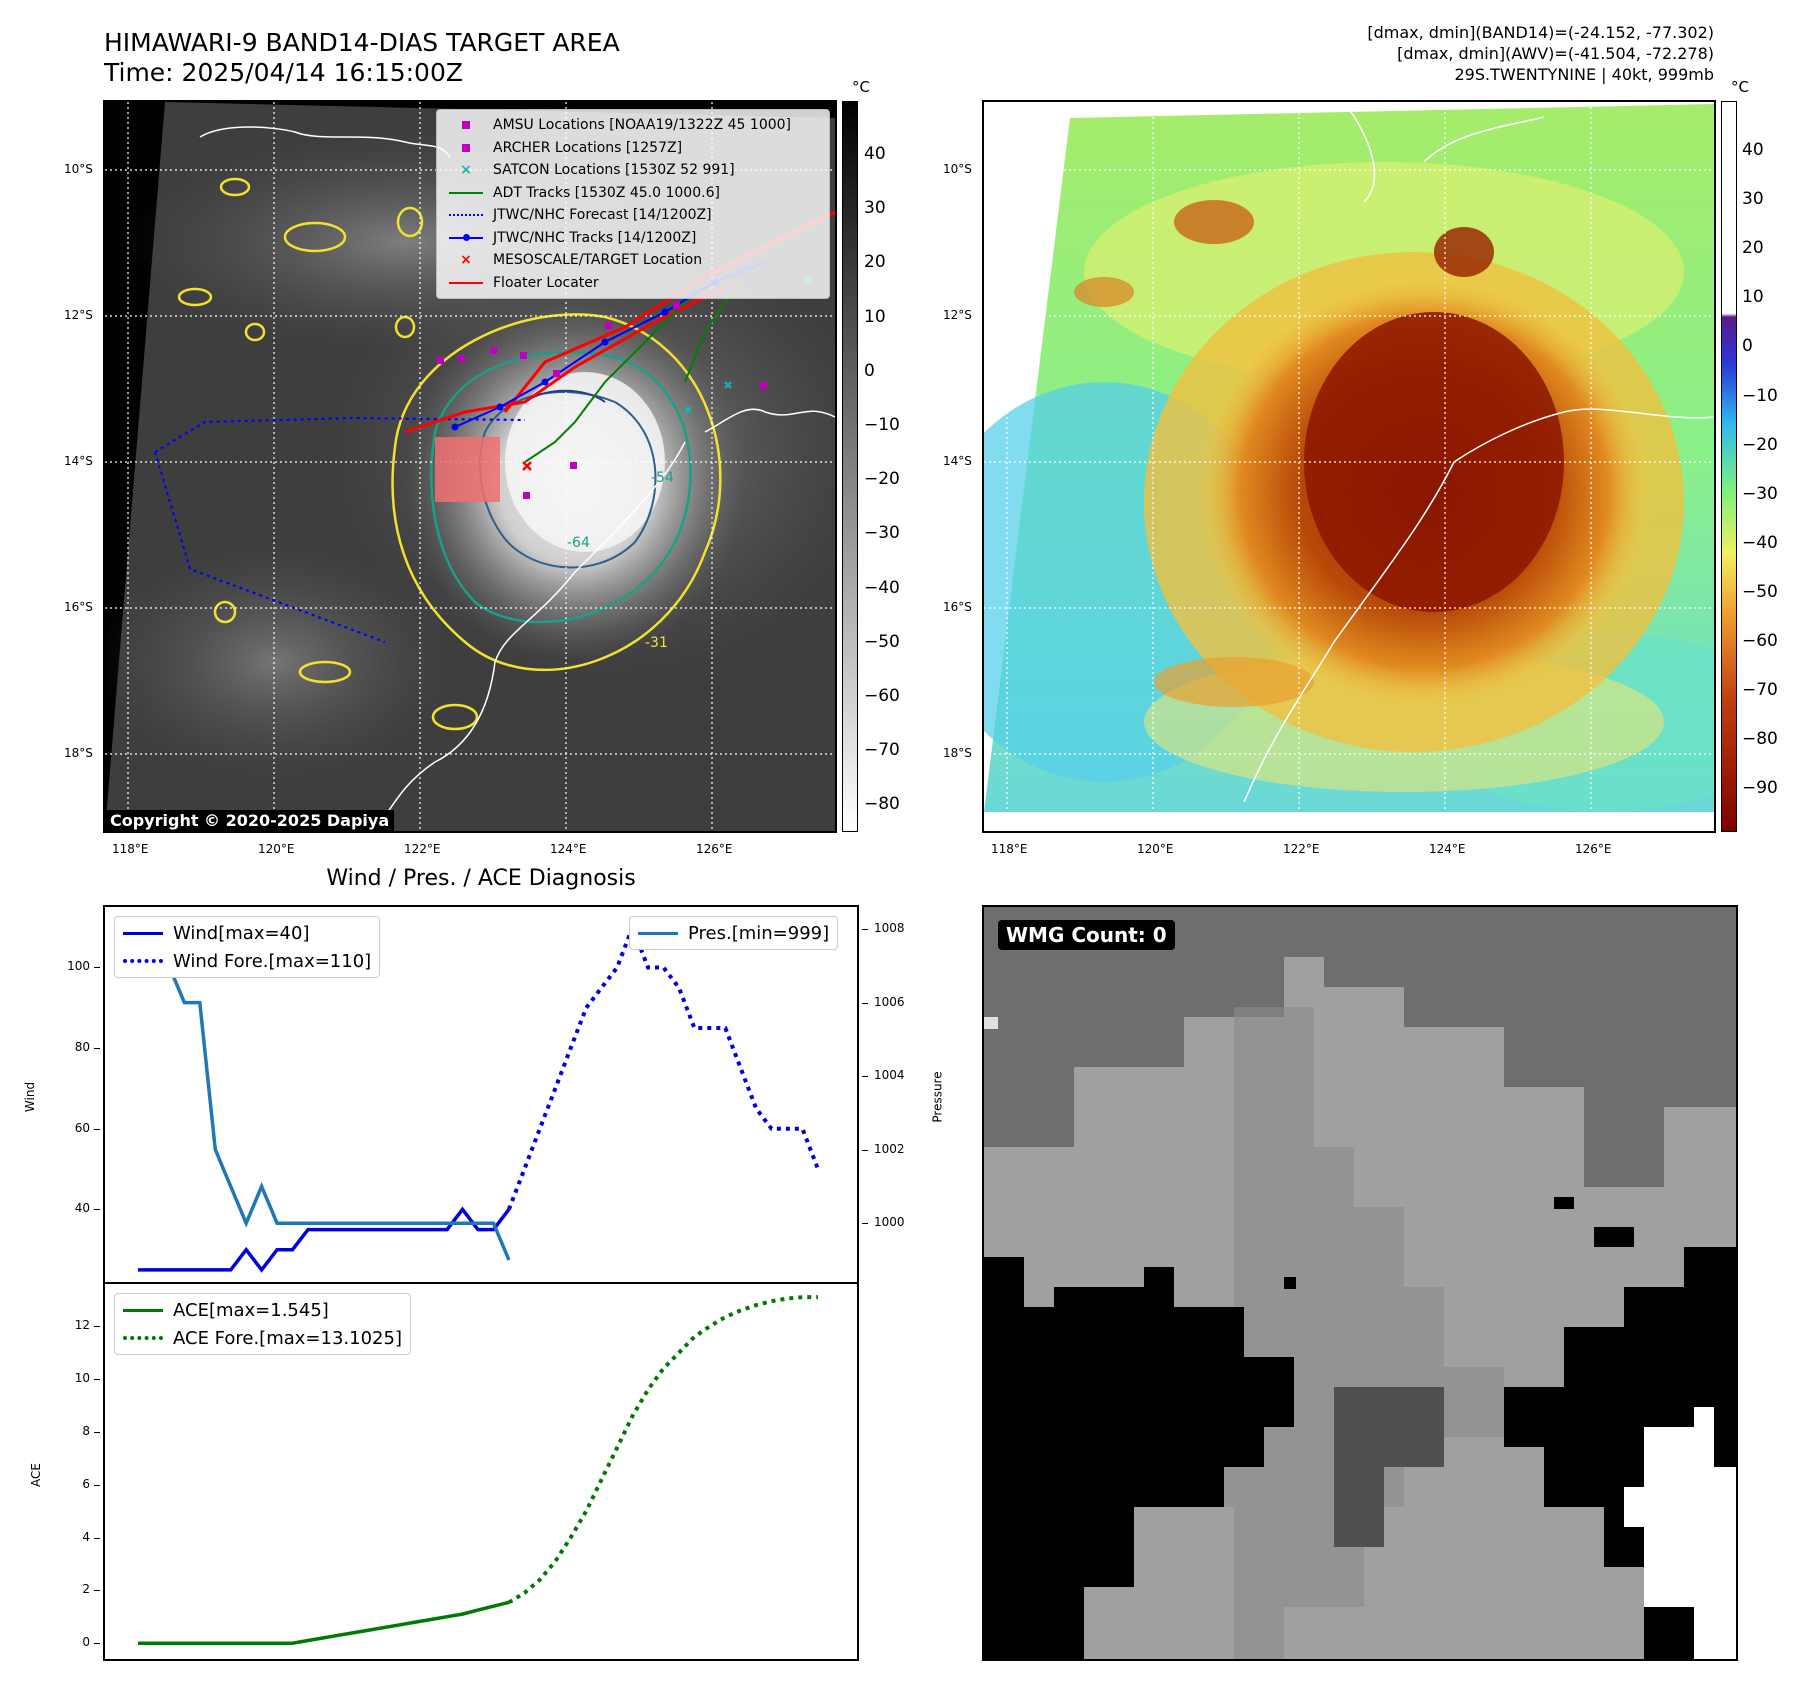 This screenshot has height=1690, width=1797. What do you see at coordinates (422, 849) in the screenshot?
I see `ir-lon-tick: 122°E` at bounding box center [422, 849].